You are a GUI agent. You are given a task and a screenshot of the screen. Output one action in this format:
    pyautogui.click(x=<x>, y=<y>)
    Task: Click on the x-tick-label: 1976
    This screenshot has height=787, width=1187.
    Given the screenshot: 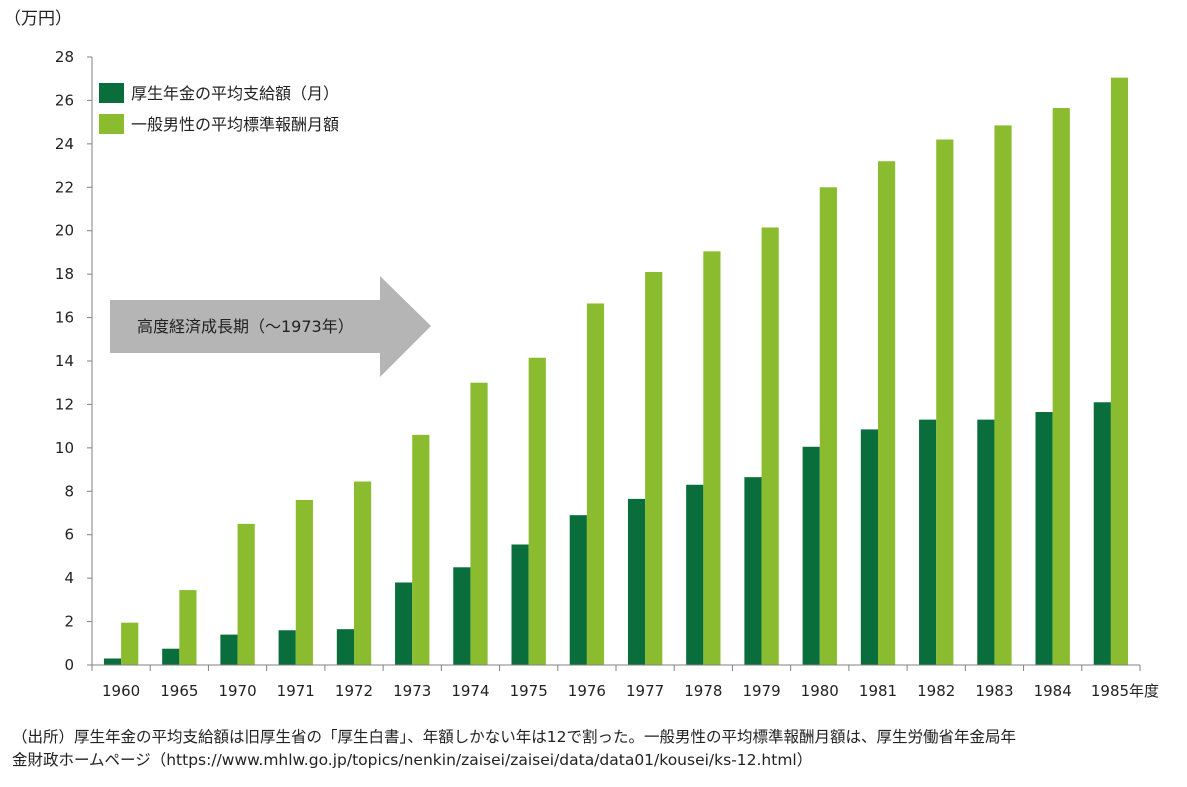 What is the action you would take?
    pyautogui.click(x=587, y=691)
    